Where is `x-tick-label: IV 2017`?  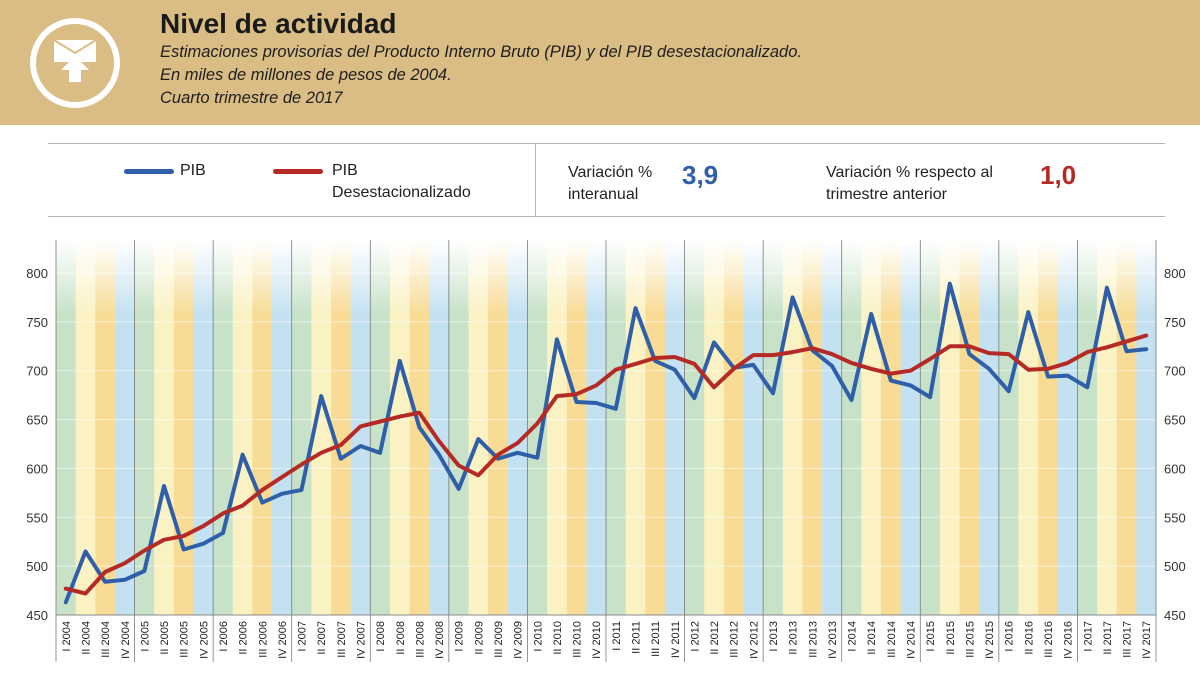 x-tick-label: IV 2017 is located at coordinates (1147, 640).